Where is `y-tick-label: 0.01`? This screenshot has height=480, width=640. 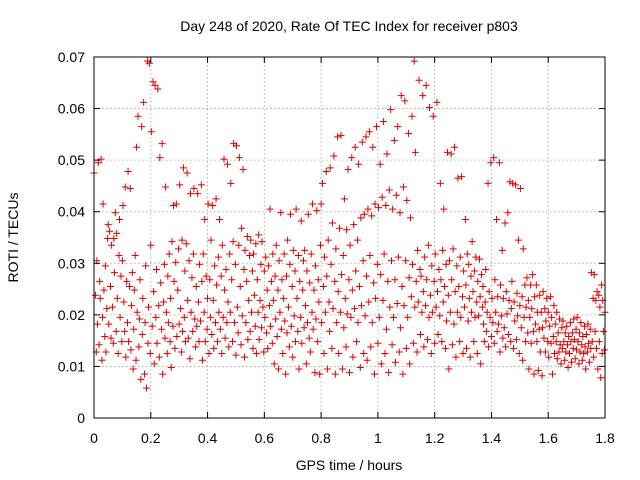
y-tick-label: 0.01 is located at coordinates (71, 366).